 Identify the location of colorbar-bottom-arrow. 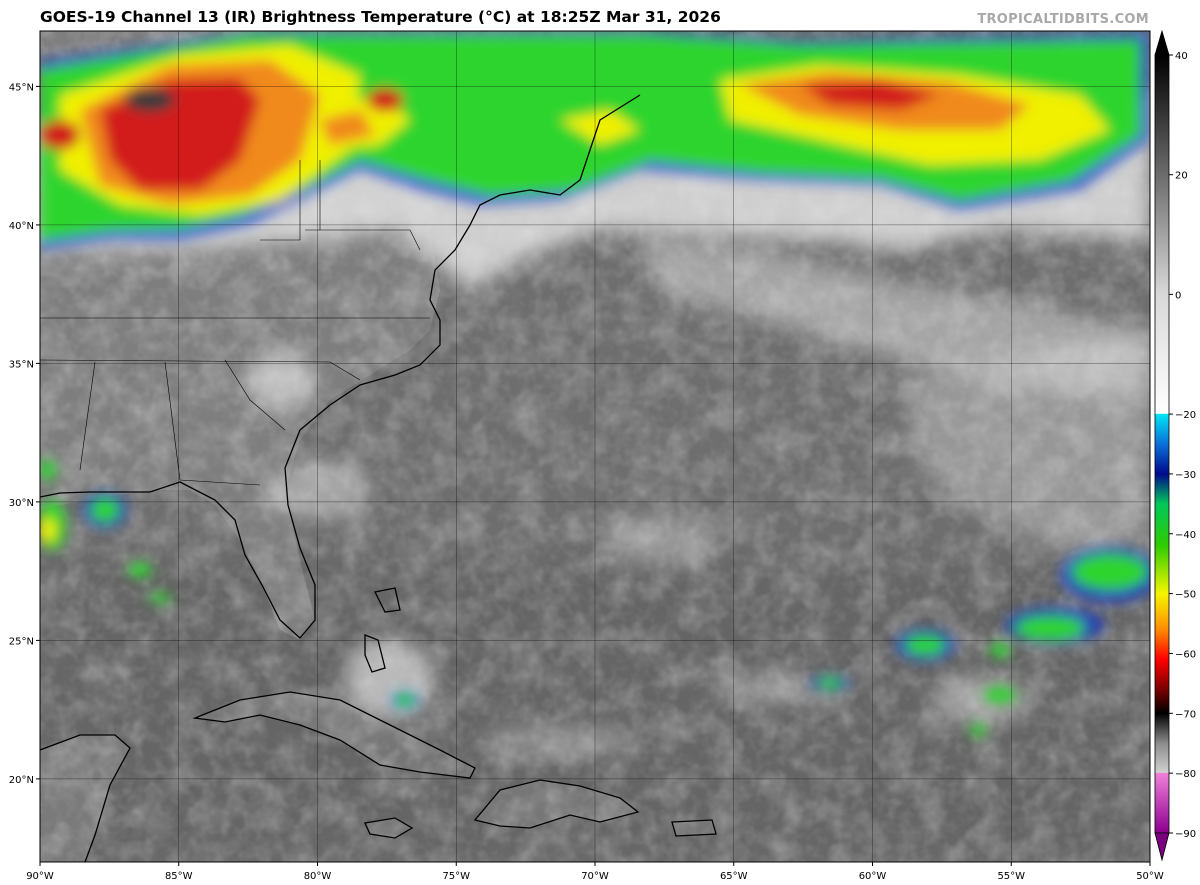
(1162, 847).